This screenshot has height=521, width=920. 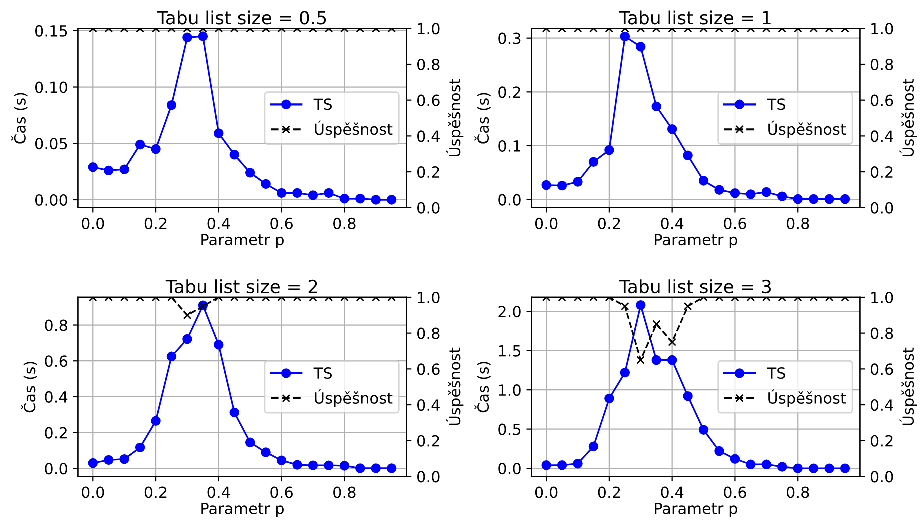 What do you see at coordinates (51, 144) in the screenshot?
I see `y-tick-label: 0.05` at bounding box center [51, 144].